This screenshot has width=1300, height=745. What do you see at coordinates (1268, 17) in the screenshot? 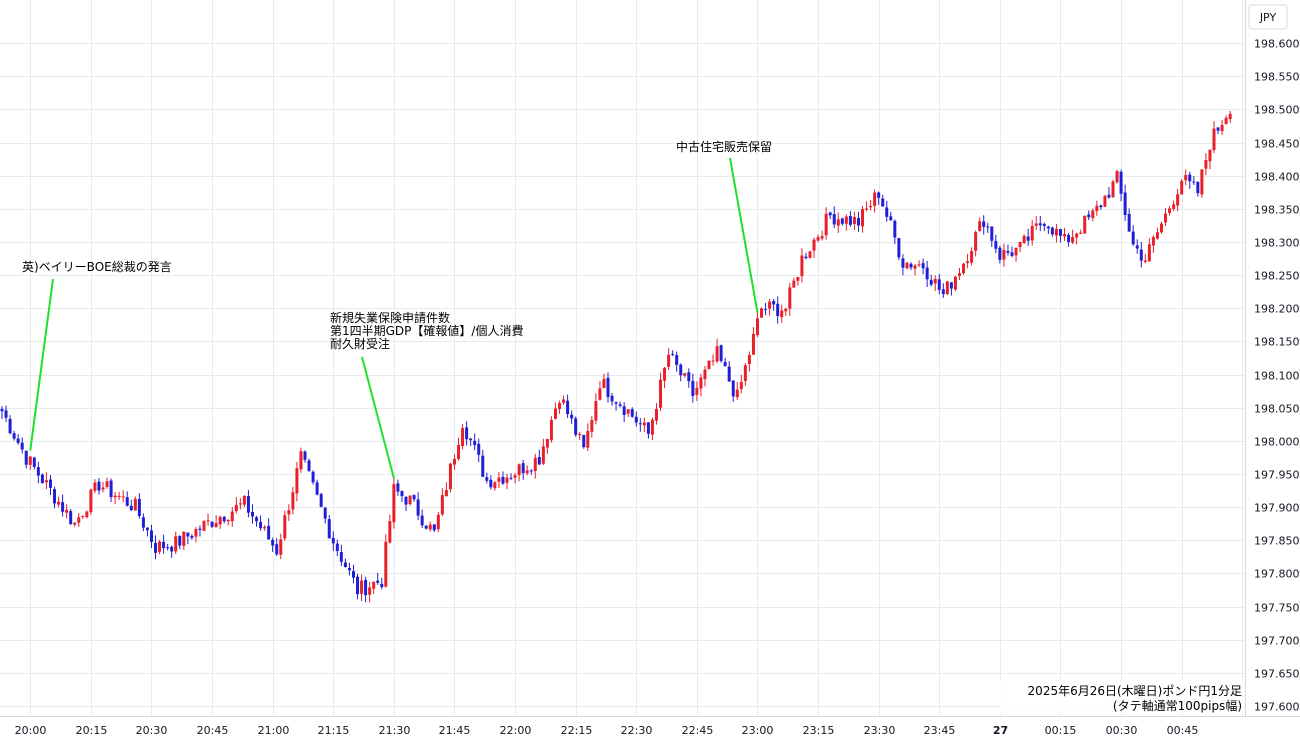
I see `currency-label-box: JPY` at bounding box center [1268, 17].